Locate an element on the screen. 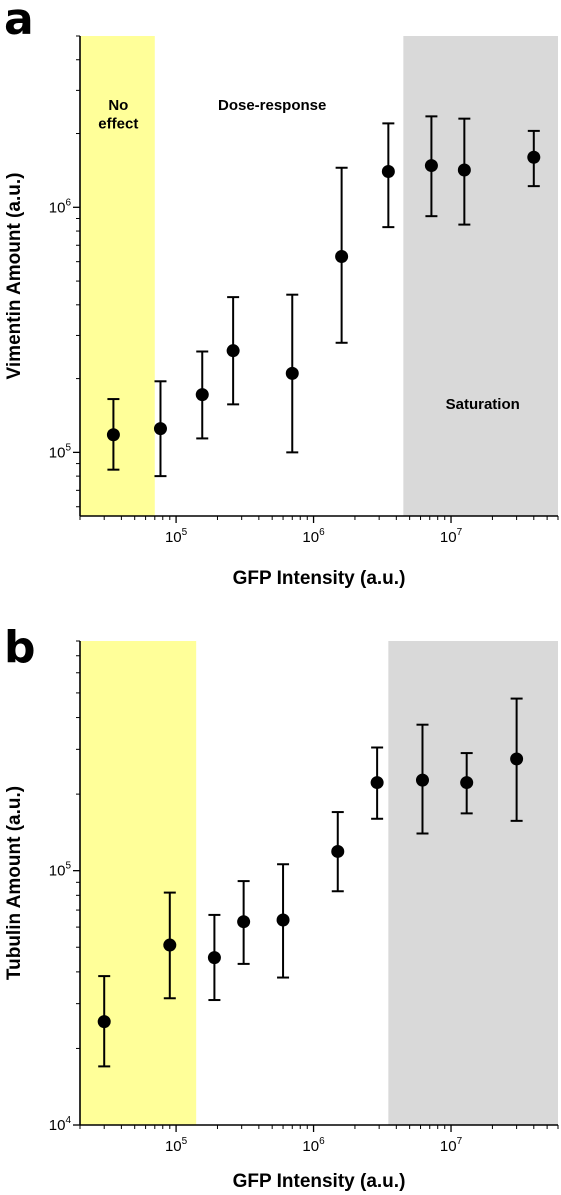  panel-letter: a is located at coordinates (19, 22).